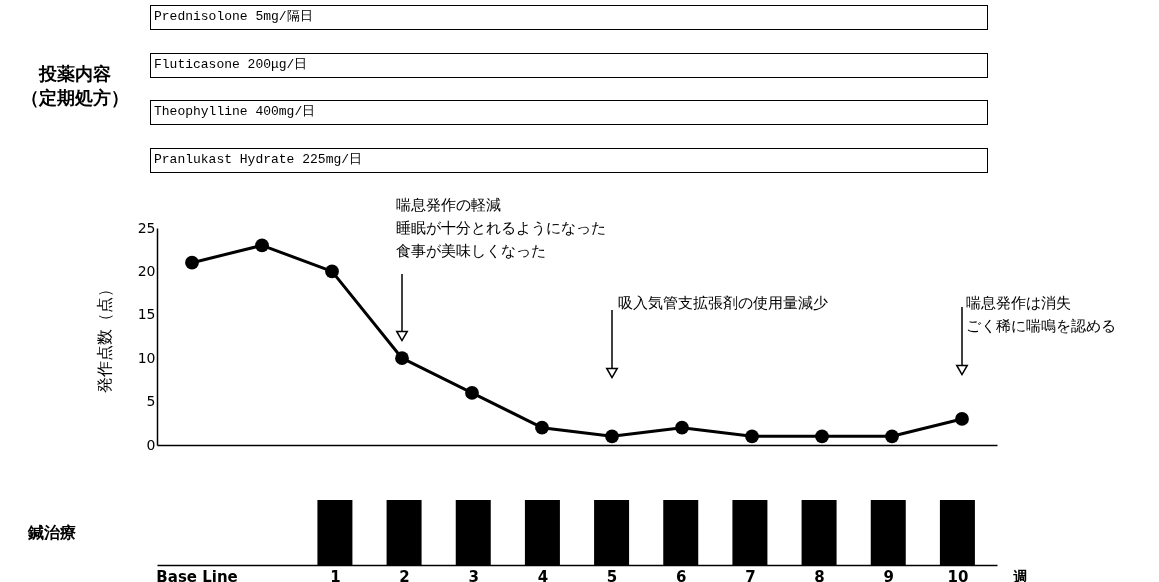 This screenshot has width=1159, height=582. Describe the element at coordinates (681, 574) in the screenshot. I see `x-tick-label: 6` at that location.